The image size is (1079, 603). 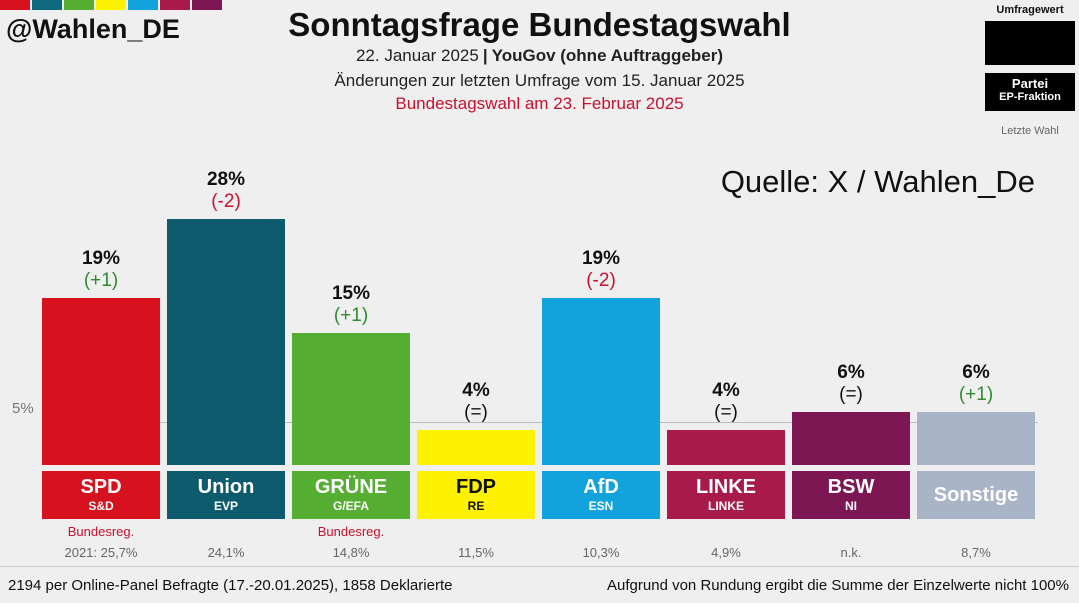 I want to click on party-name: Sonstige, so click(x=976, y=495).